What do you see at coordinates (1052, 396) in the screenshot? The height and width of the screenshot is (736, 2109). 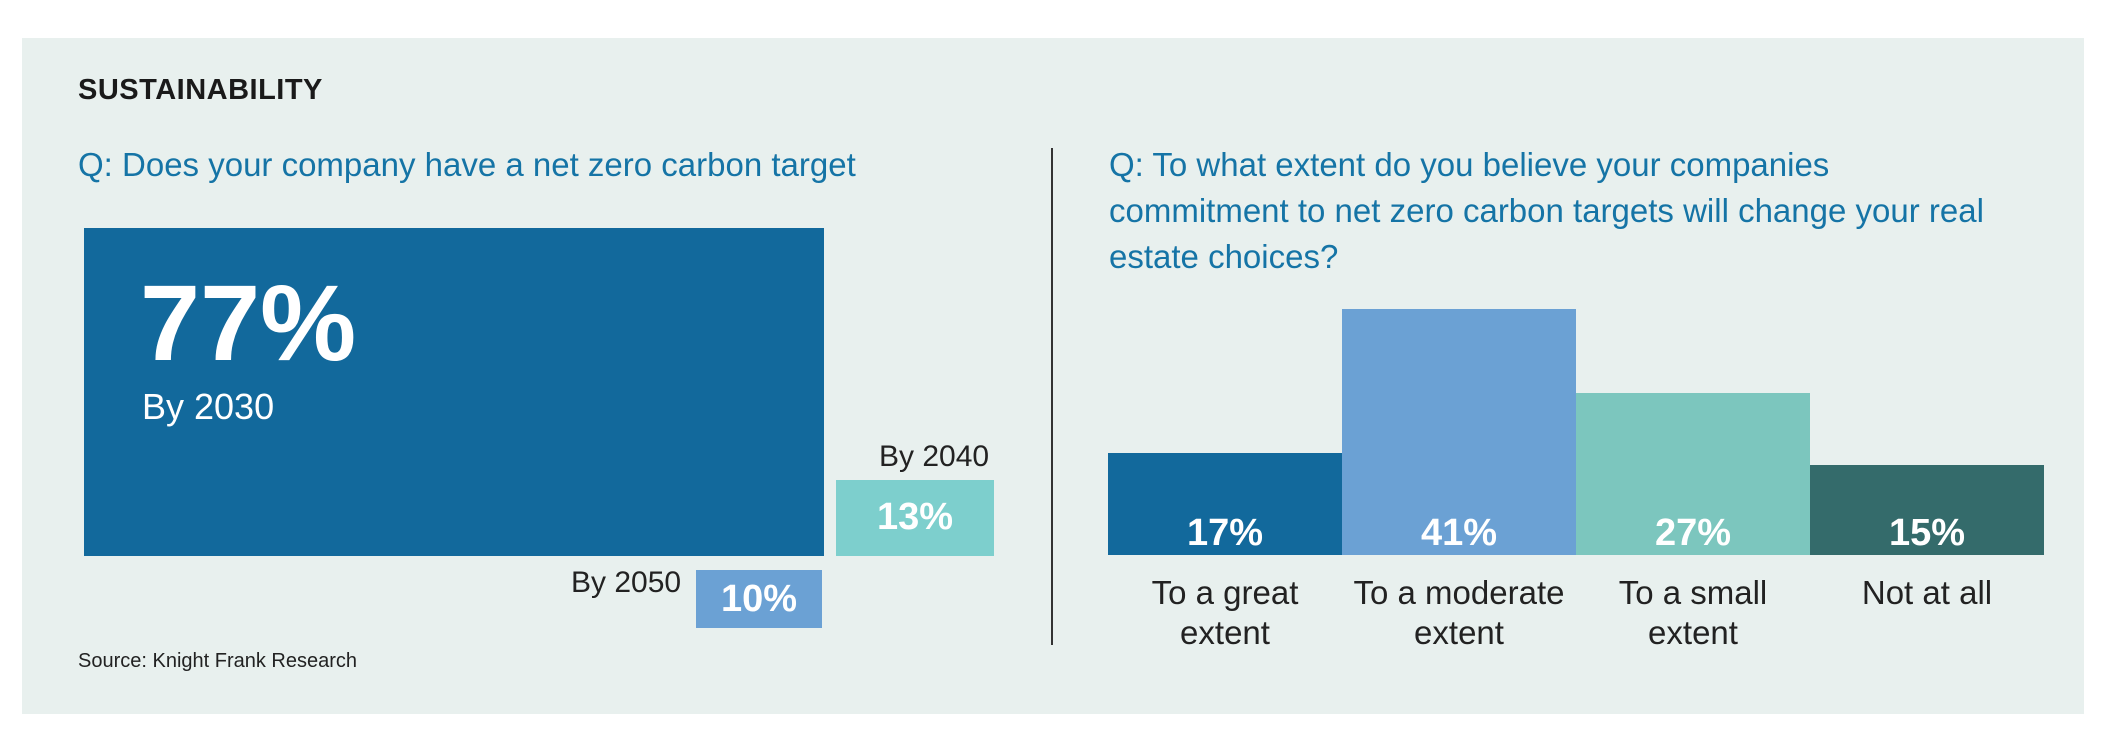 I see `divider` at bounding box center [1052, 396].